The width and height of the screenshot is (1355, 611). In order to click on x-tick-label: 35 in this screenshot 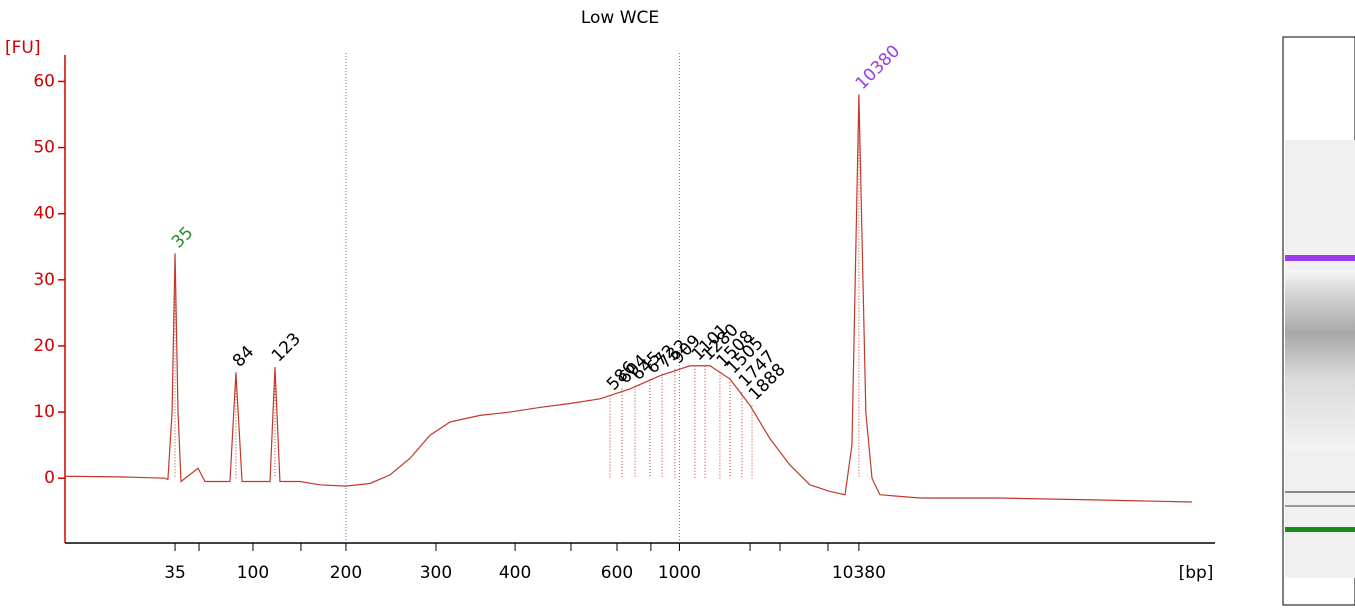, I will do `click(175, 573)`.